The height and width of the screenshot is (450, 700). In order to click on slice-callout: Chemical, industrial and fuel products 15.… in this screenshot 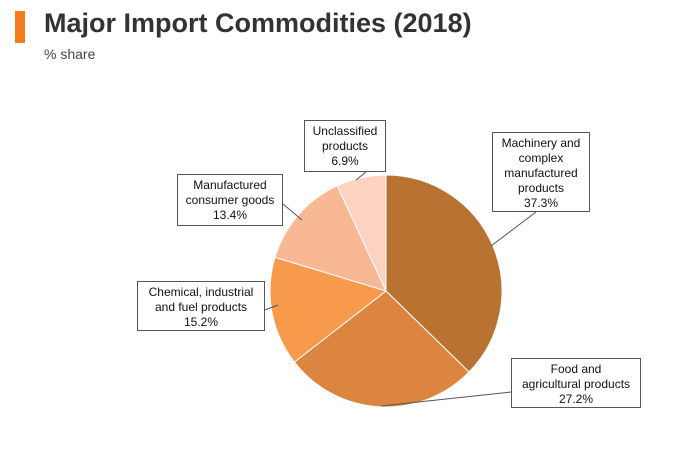, I will do `click(201, 306)`.